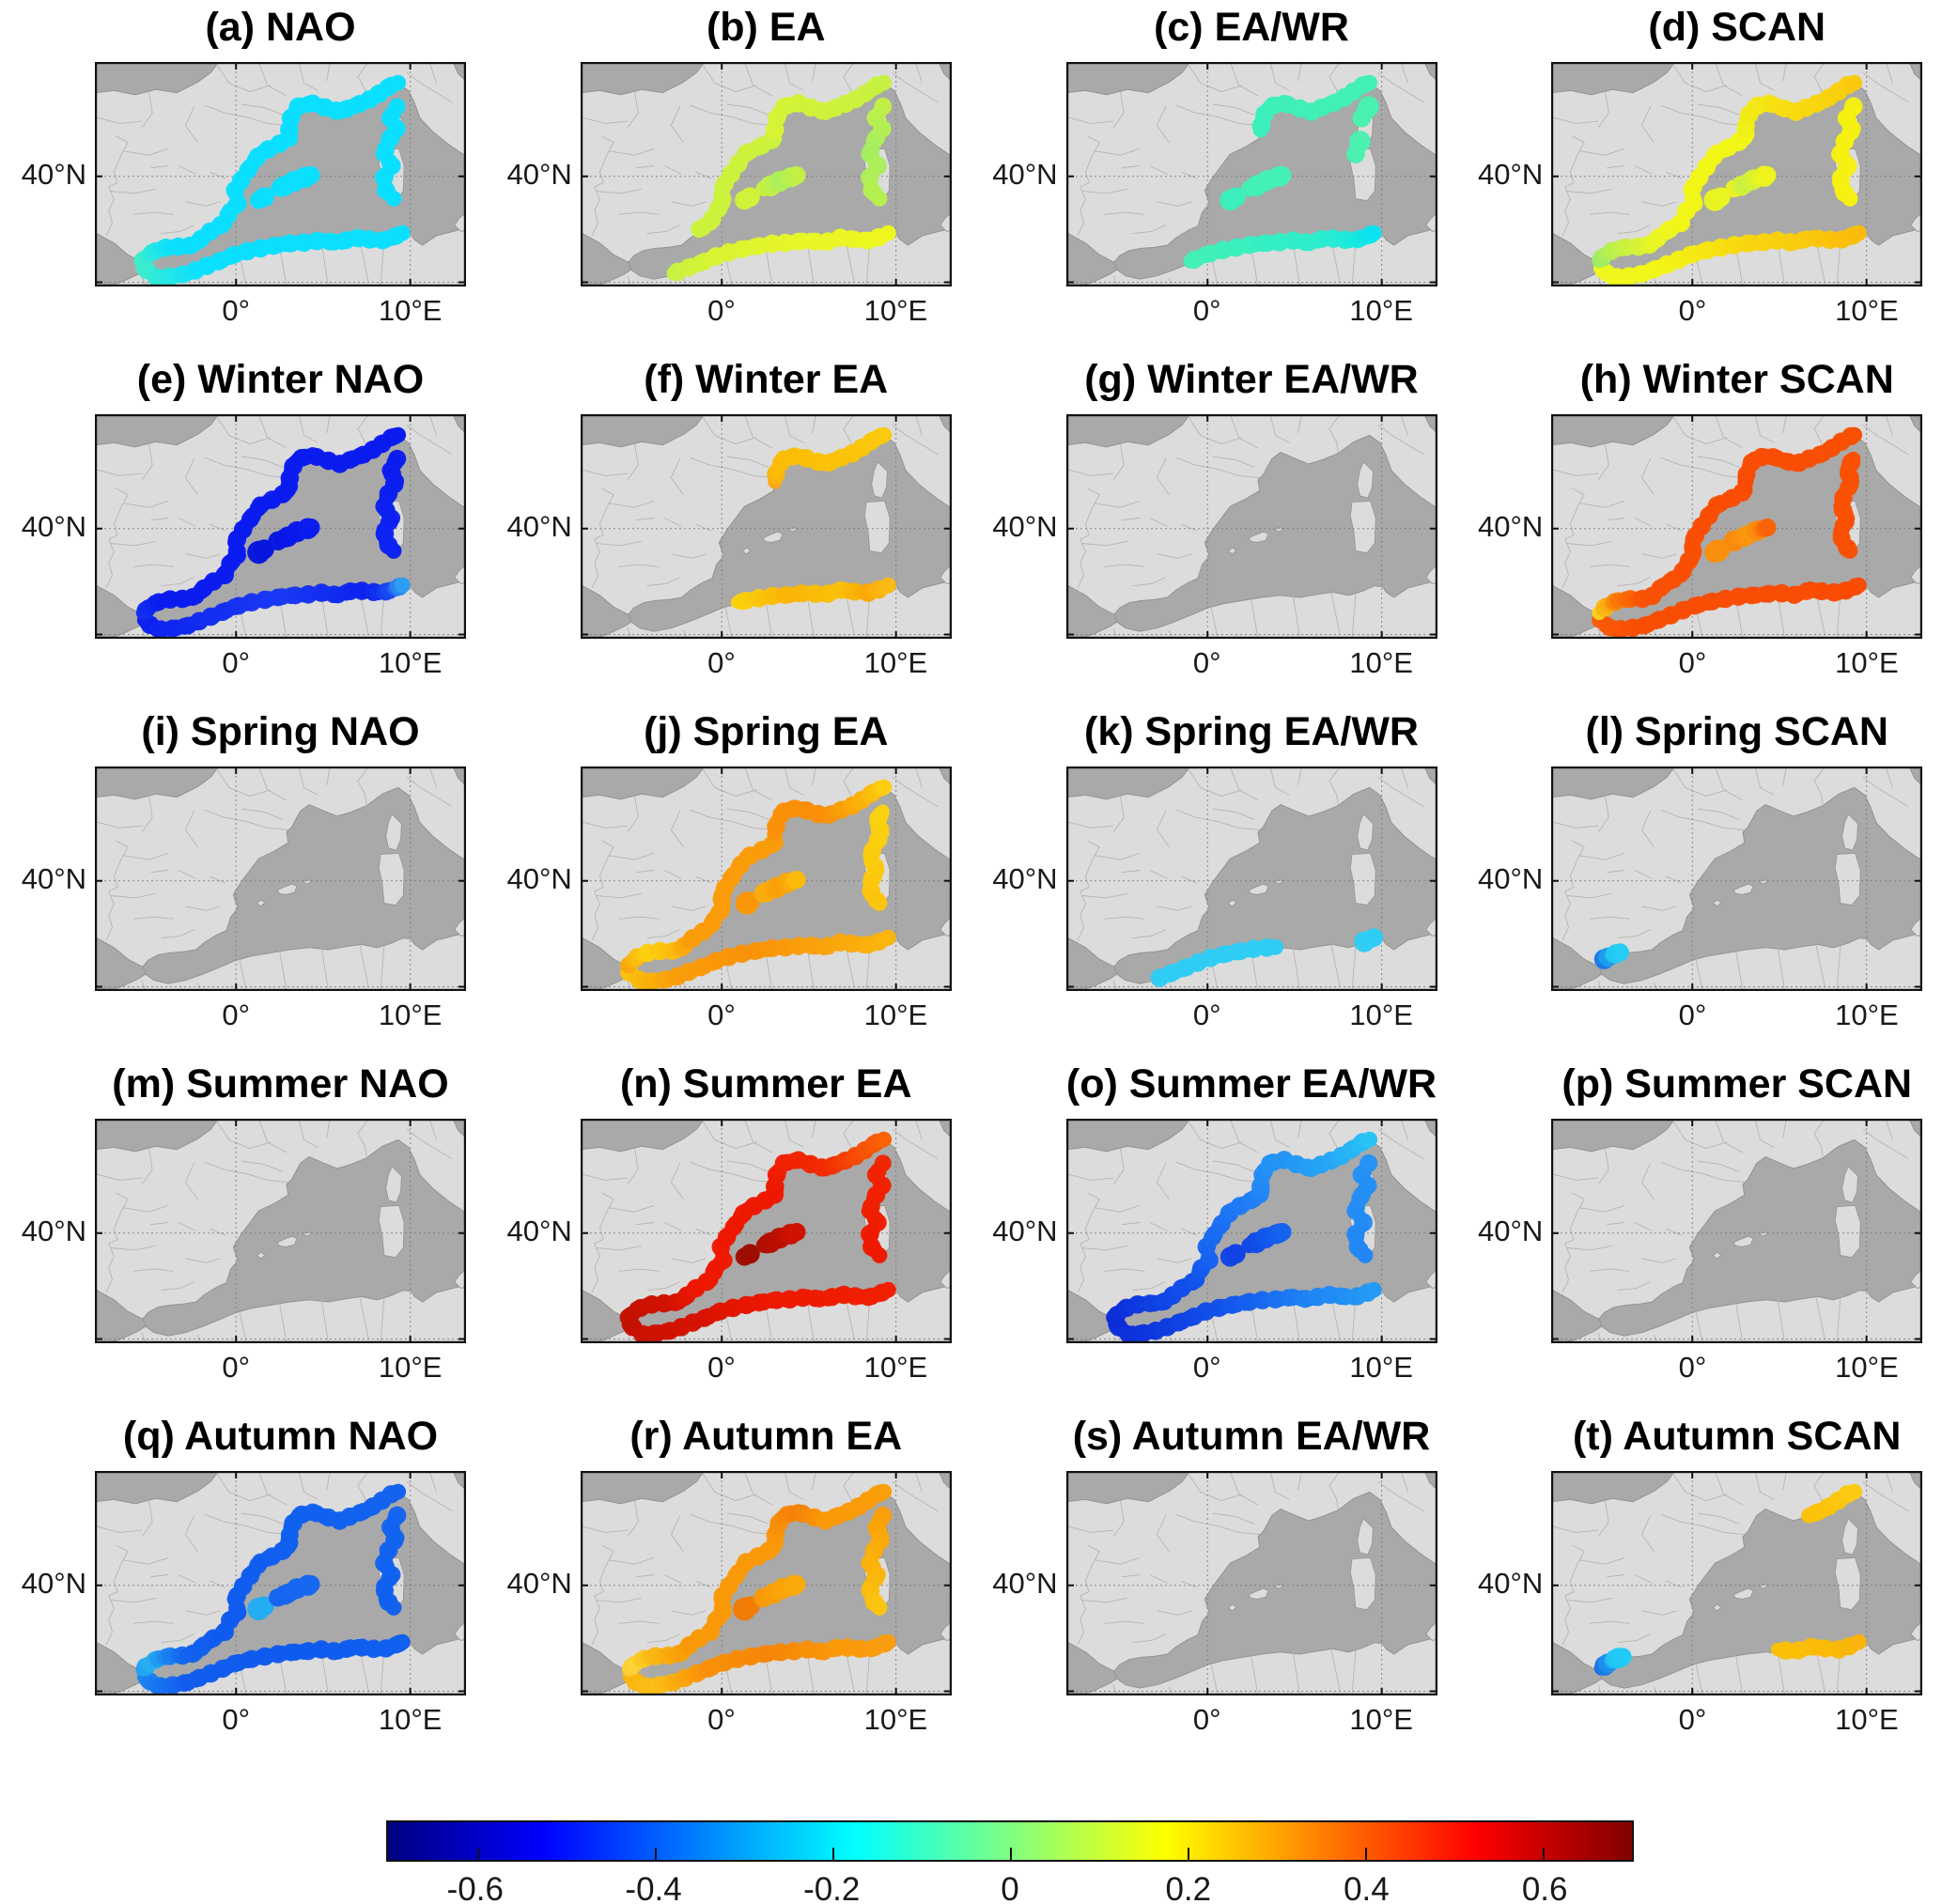 The width and height of the screenshot is (1942, 1904). I want to click on colorbar-tick-label: 0.6, so click(1544, 1887).